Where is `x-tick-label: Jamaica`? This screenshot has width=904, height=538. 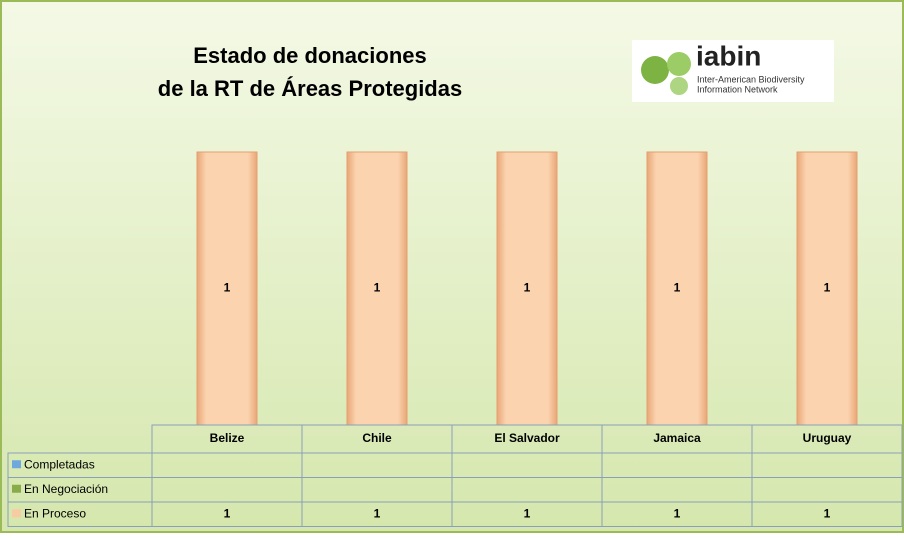
x-tick-label: Jamaica is located at coordinates (677, 438).